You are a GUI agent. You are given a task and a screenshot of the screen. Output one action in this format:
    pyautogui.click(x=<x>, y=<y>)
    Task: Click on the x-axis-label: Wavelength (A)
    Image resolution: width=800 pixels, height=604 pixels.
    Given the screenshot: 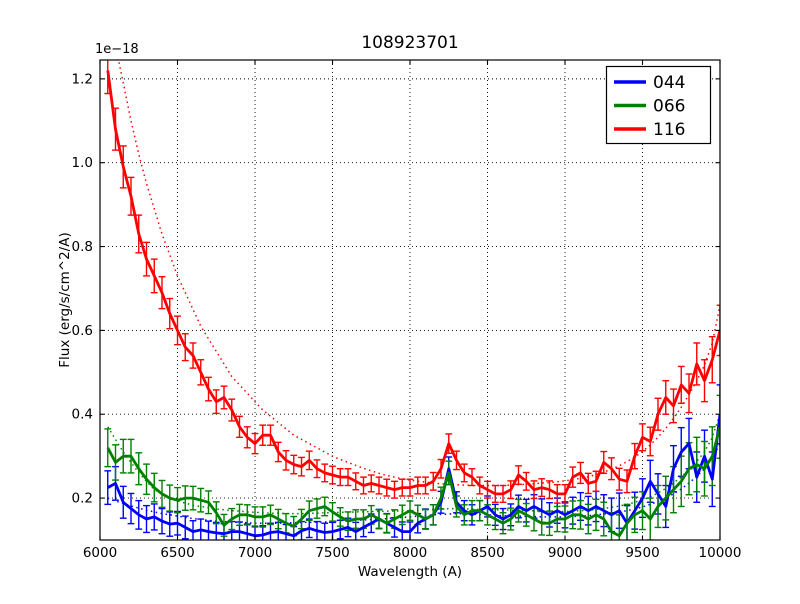 What is the action you would take?
    pyautogui.click(x=410, y=572)
    